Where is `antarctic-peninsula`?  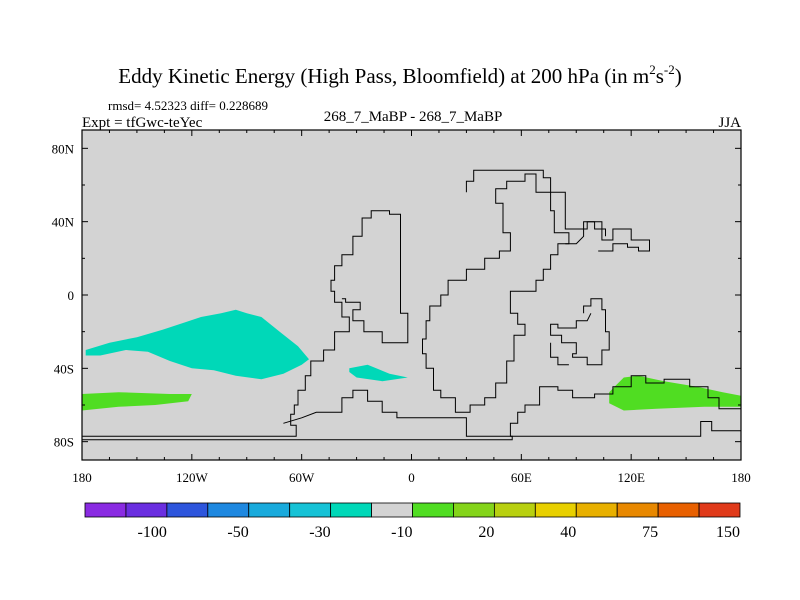
antarctic-peninsula is located at coordinates (297, 415).